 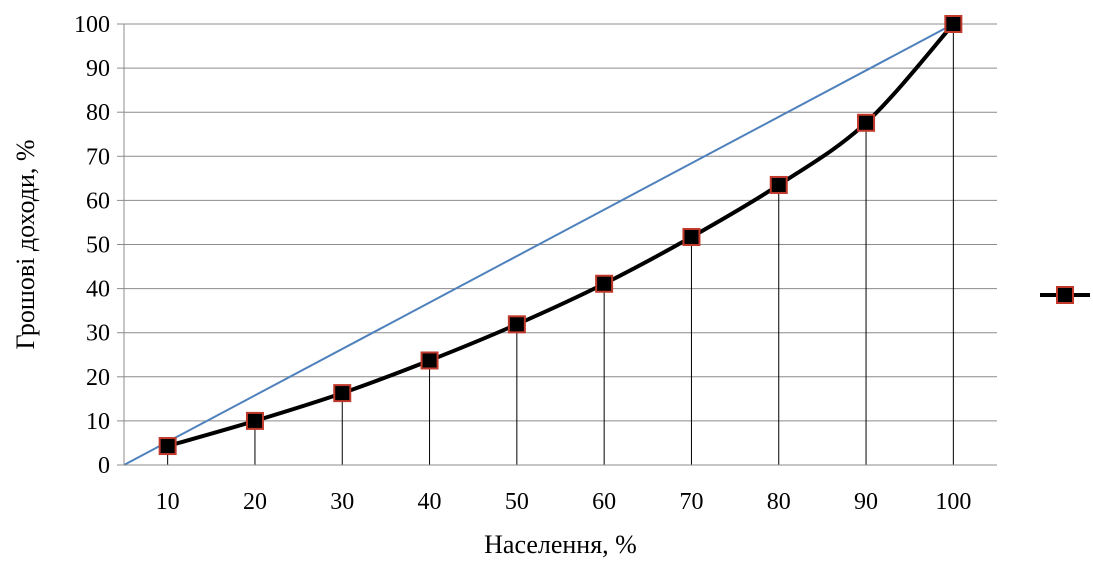 I want to click on x-tick-label: 20, so click(x=255, y=502).